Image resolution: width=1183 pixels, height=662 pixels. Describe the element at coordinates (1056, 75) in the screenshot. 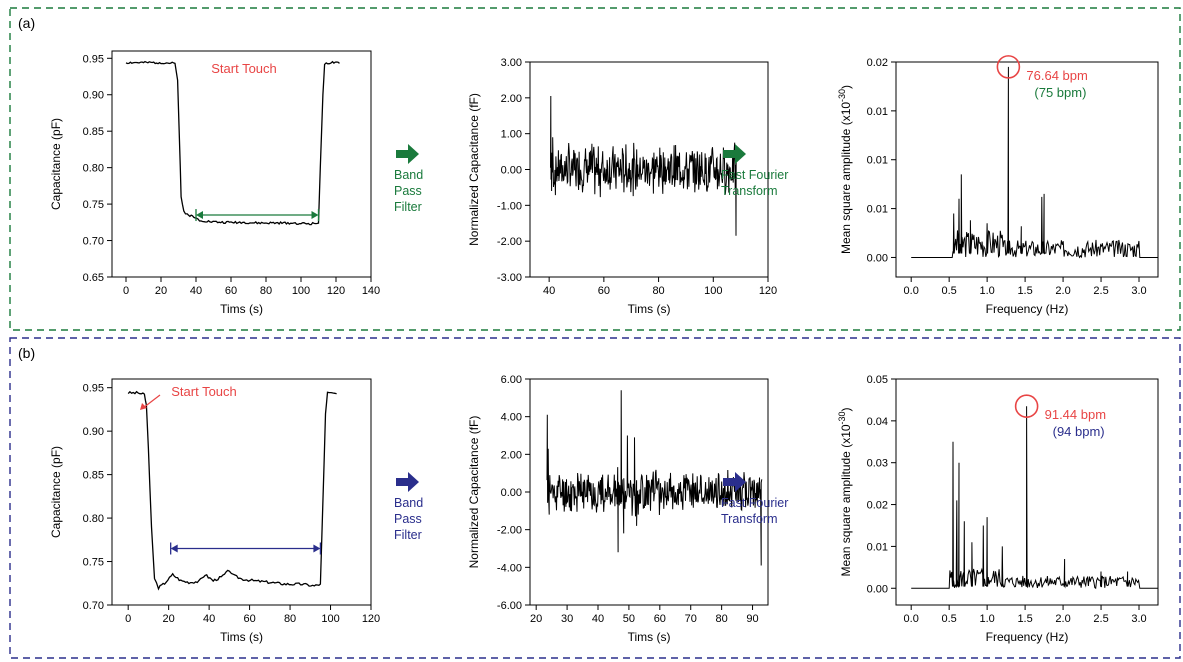

I see `peak-bpm-label: 76.64 bpm` at that location.